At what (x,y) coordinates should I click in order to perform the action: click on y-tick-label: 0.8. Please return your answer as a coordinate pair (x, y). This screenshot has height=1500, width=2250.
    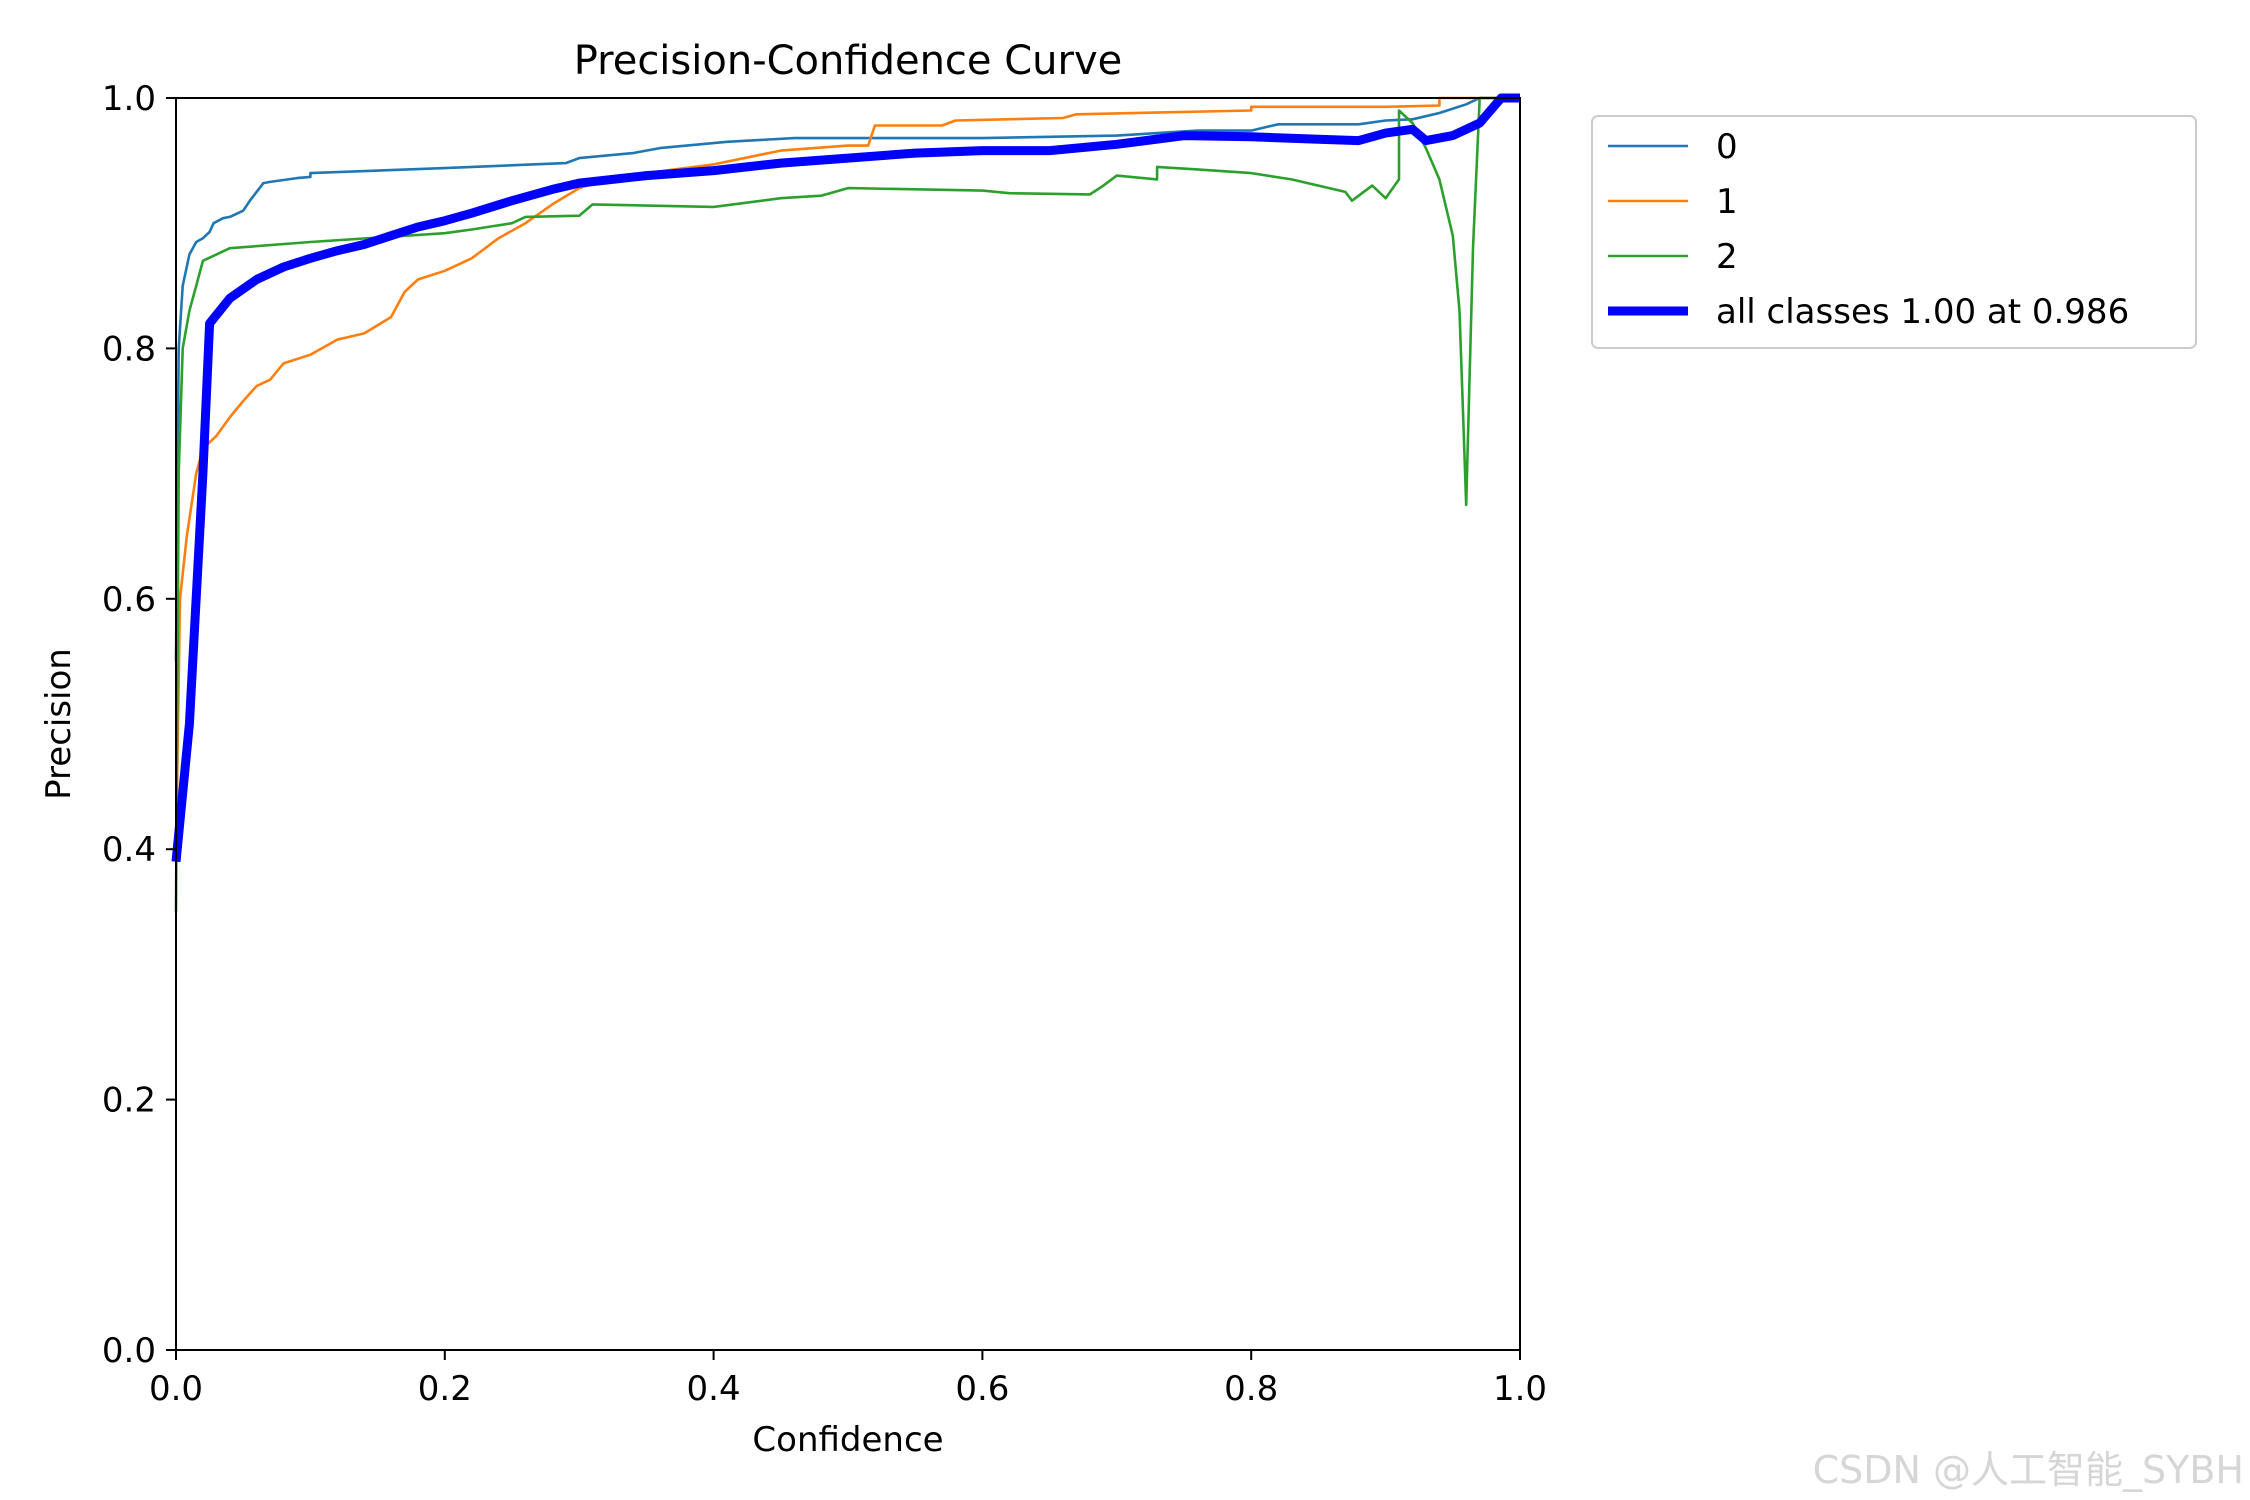
    Looking at the image, I should click on (129, 349).